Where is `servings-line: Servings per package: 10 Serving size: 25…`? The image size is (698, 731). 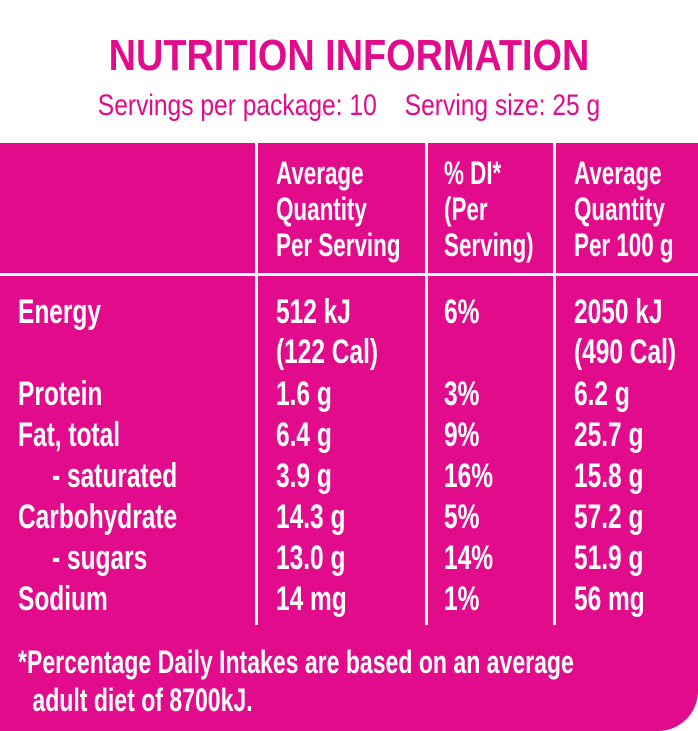
servings-line: Servings per package: 10 Serving size: 25… is located at coordinates (349, 106).